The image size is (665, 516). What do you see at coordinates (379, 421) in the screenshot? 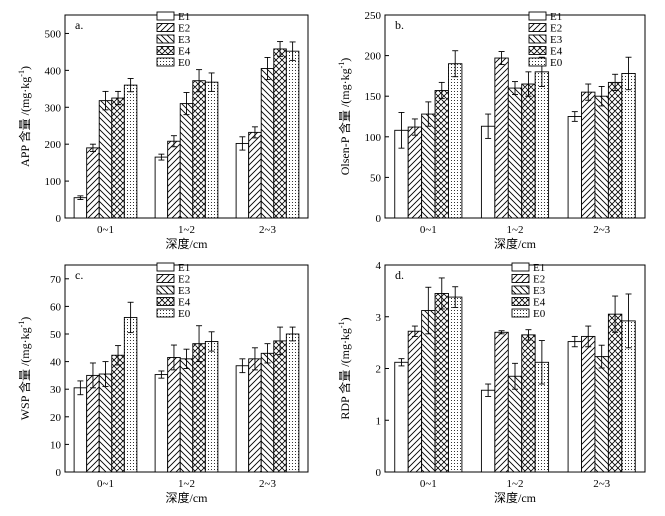
I see `y-tick-label: 1` at bounding box center [379, 421].